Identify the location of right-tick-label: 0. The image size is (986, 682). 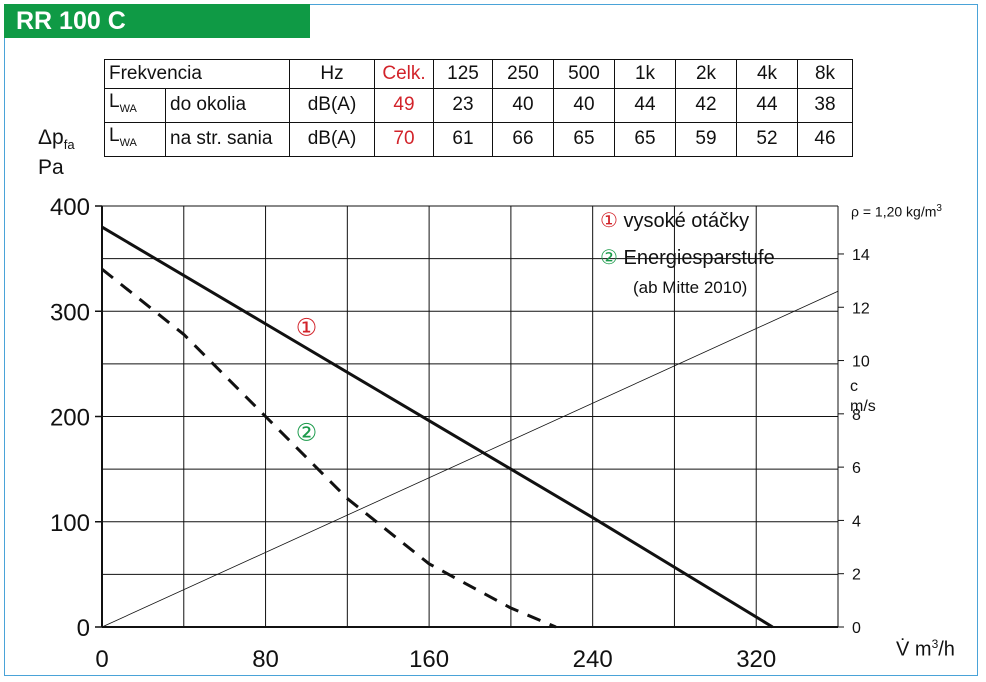
(856, 628).